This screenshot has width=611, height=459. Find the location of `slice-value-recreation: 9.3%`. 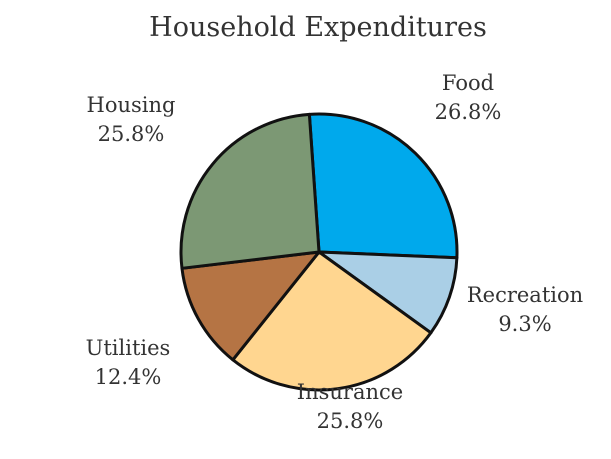

slice-value-recreation: 9.3% is located at coordinates (524, 324).